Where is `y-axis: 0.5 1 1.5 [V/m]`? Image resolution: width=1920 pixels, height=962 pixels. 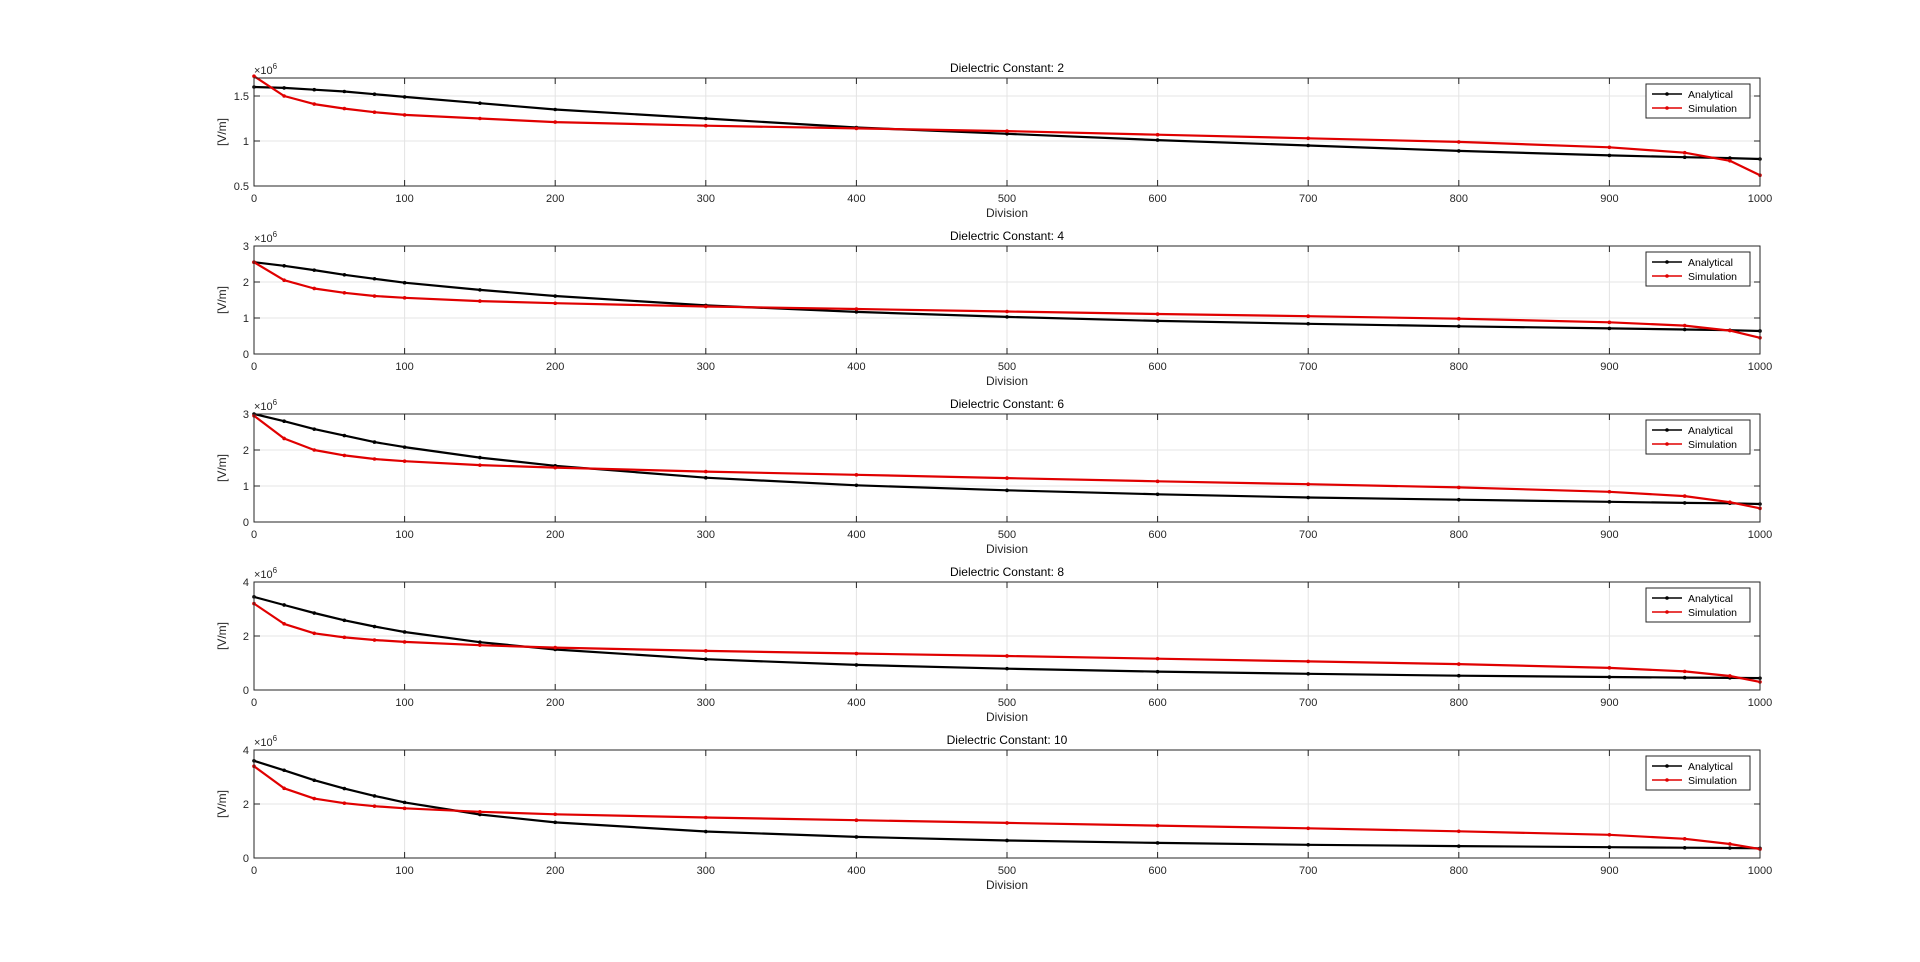 y-axis: 0.5 1 1.5 [V/m] is located at coordinates (987, 142).